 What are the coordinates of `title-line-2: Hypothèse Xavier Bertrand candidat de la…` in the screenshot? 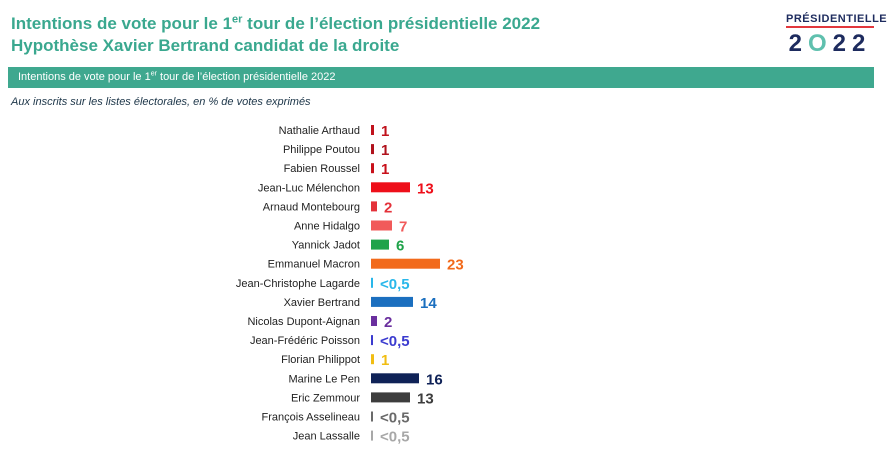 It's located at (205, 45).